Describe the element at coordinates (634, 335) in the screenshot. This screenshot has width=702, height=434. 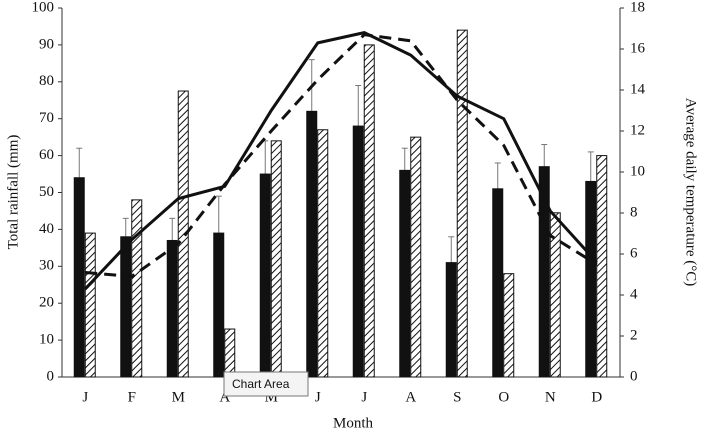
I see `y2-tick-label: 2` at that location.